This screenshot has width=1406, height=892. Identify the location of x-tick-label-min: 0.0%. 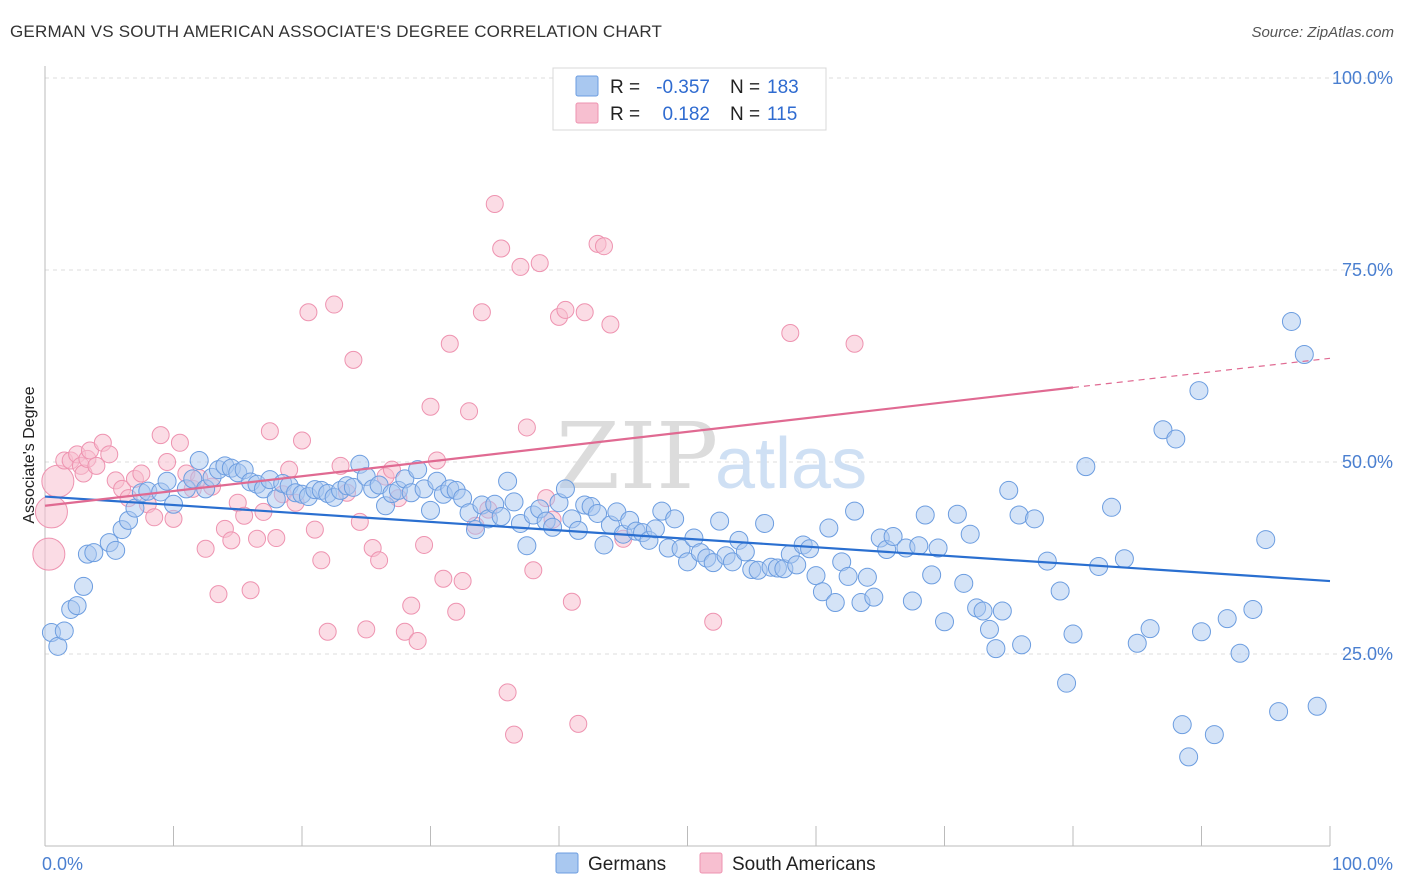
(62, 864).